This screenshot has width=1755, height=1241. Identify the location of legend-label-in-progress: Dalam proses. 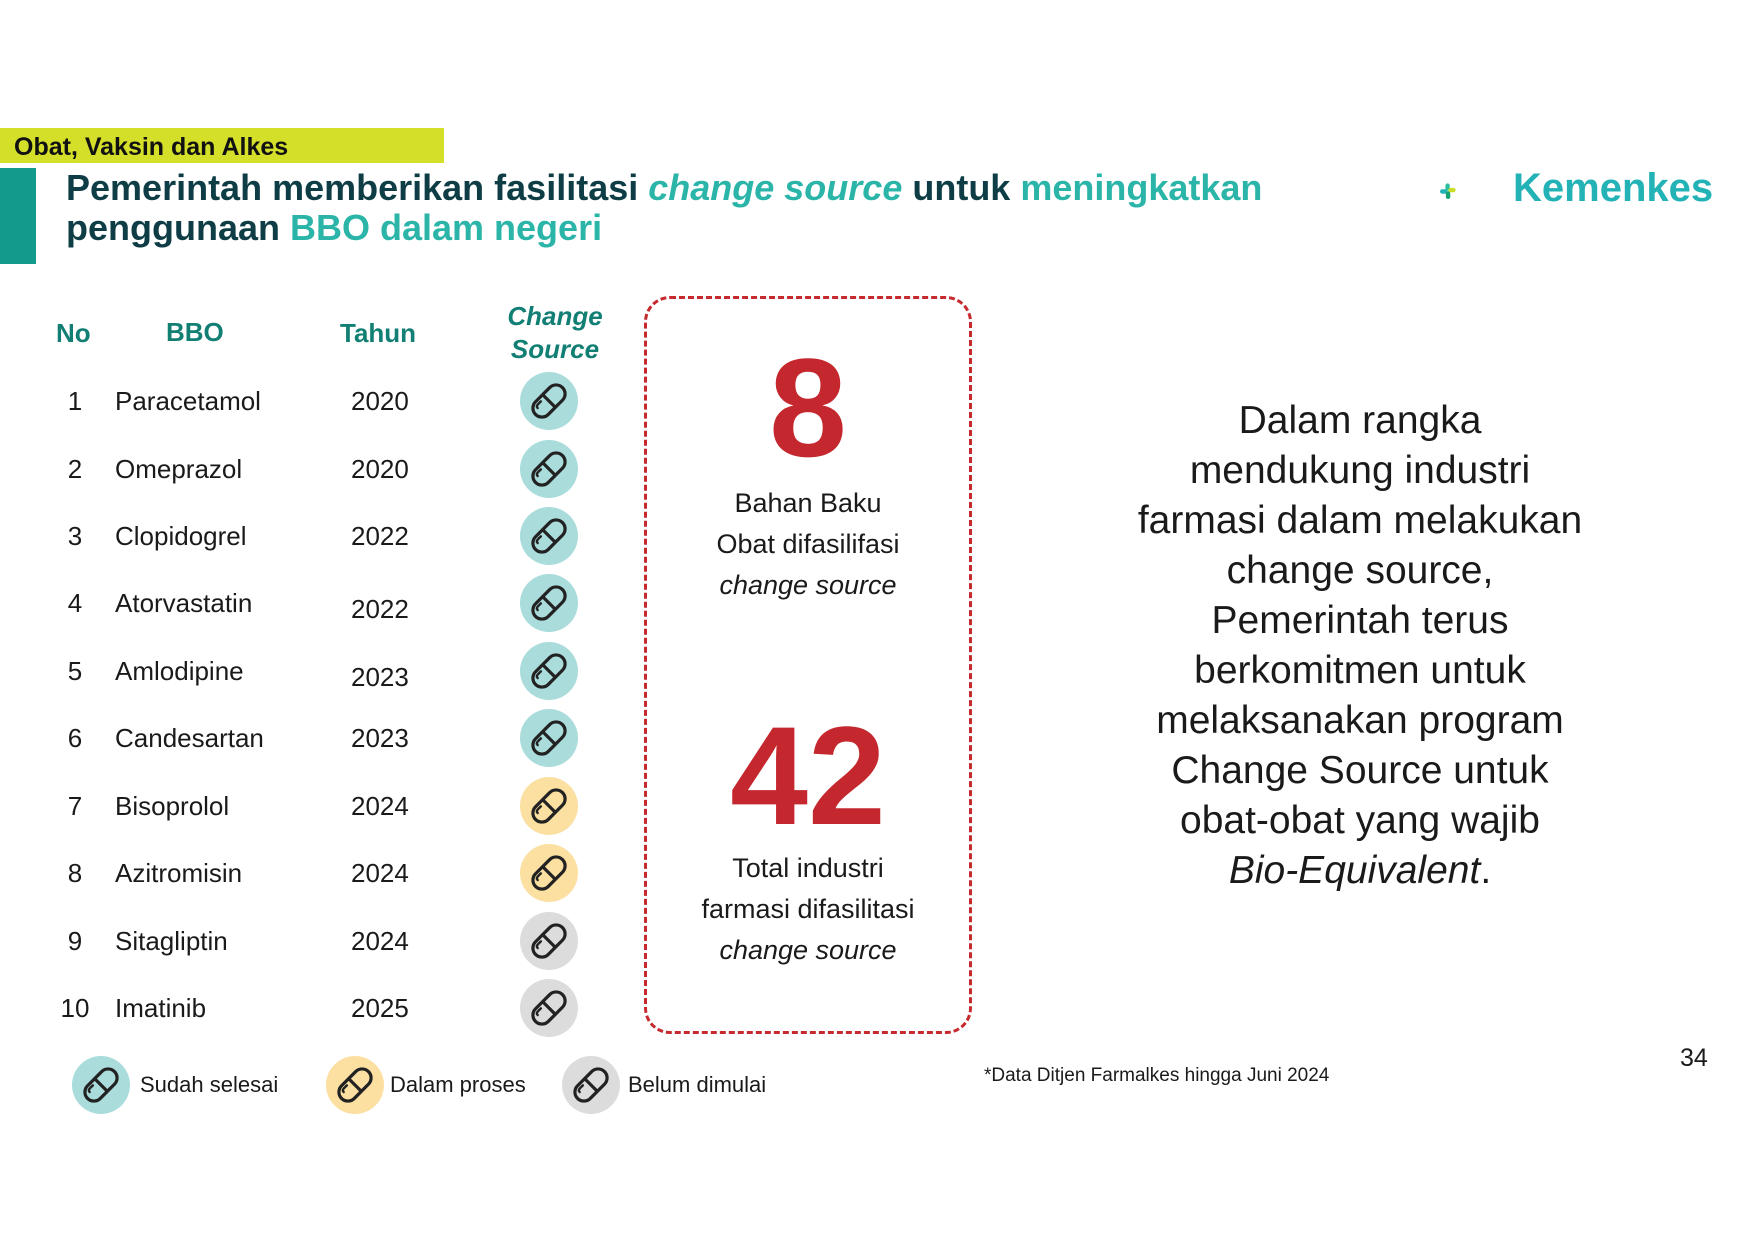
(458, 1084).